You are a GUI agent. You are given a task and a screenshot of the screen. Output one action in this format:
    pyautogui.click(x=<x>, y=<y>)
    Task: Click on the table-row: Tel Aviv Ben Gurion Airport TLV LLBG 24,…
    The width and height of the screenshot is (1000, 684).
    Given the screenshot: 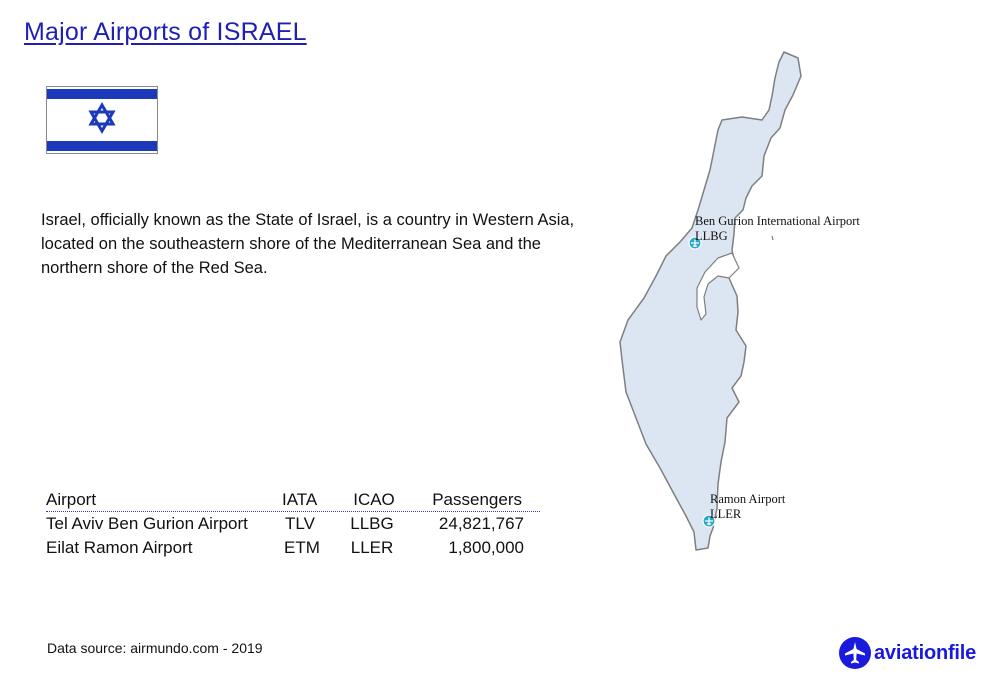 What is the action you would take?
    pyautogui.click(x=293, y=524)
    